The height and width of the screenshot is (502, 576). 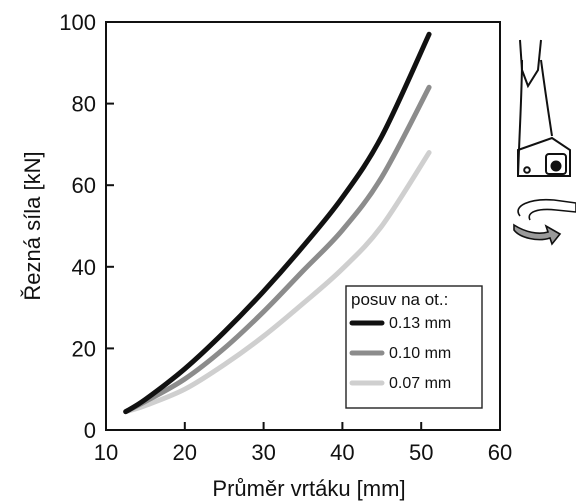 What do you see at coordinates (420, 323) in the screenshot?
I see `legend-label-0: 0.13 mm` at bounding box center [420, 323].